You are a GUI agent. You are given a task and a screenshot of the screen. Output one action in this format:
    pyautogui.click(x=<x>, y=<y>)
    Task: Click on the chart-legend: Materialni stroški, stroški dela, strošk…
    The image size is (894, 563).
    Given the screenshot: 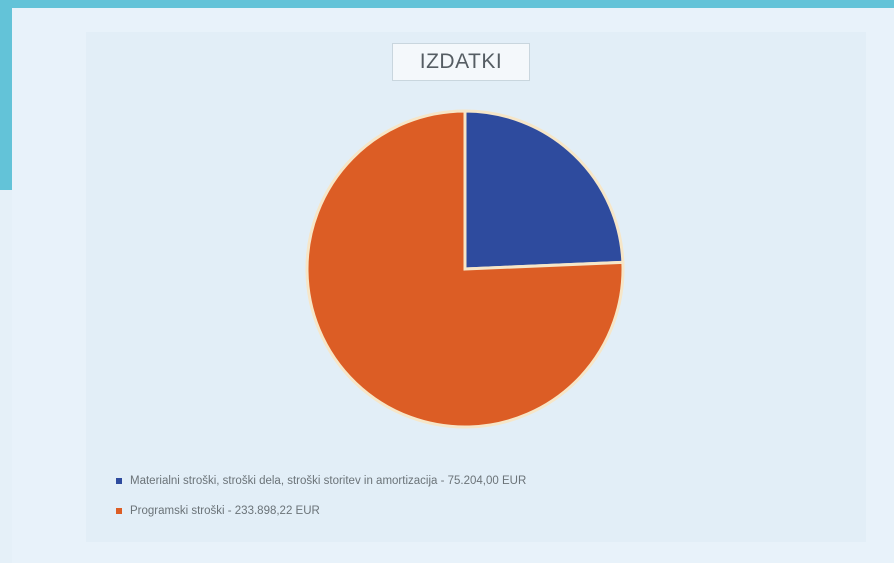 What is the action you would take?
    pyautogui.click(x=486, y=500)
    